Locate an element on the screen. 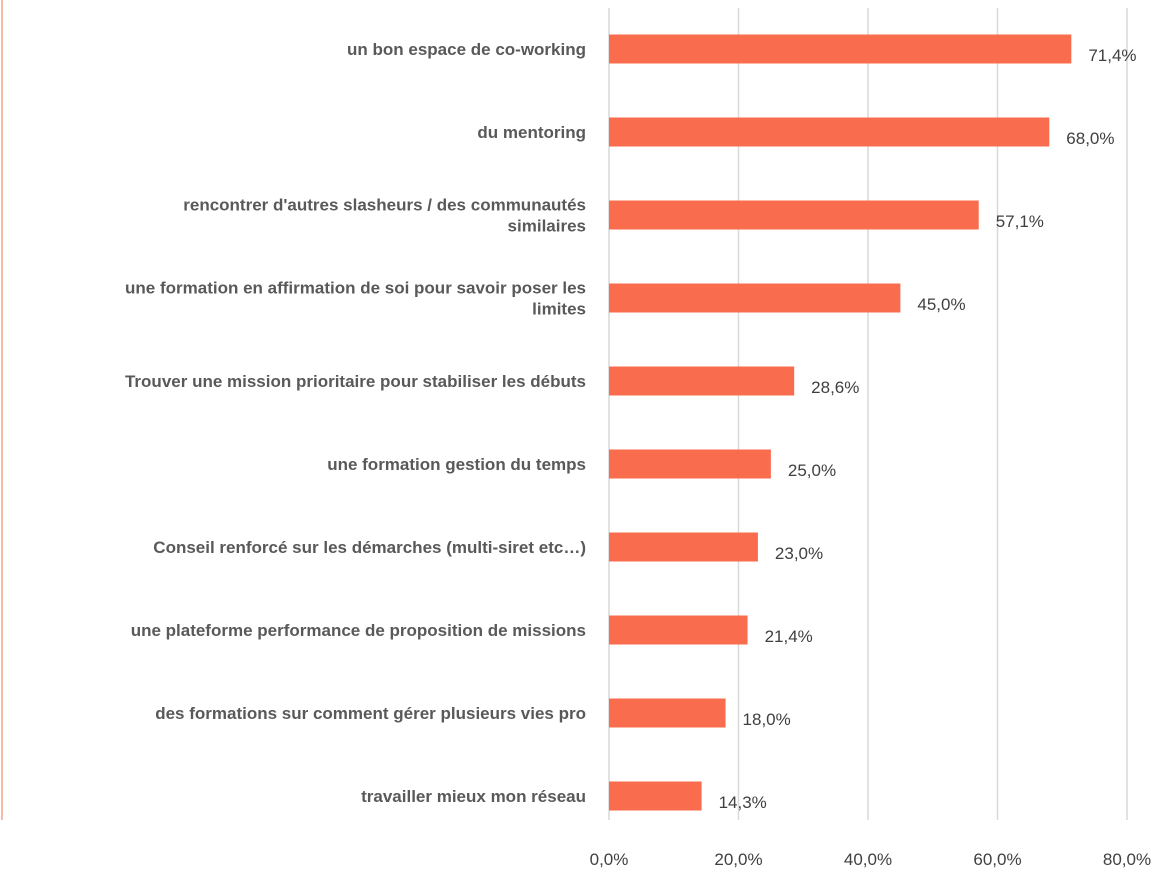 This screenshot has height=876, width=1160. x-axis-ticks: 0,0% 20,0% 40,0% 60,0% 80,0% is located at coordinates (870, 859).